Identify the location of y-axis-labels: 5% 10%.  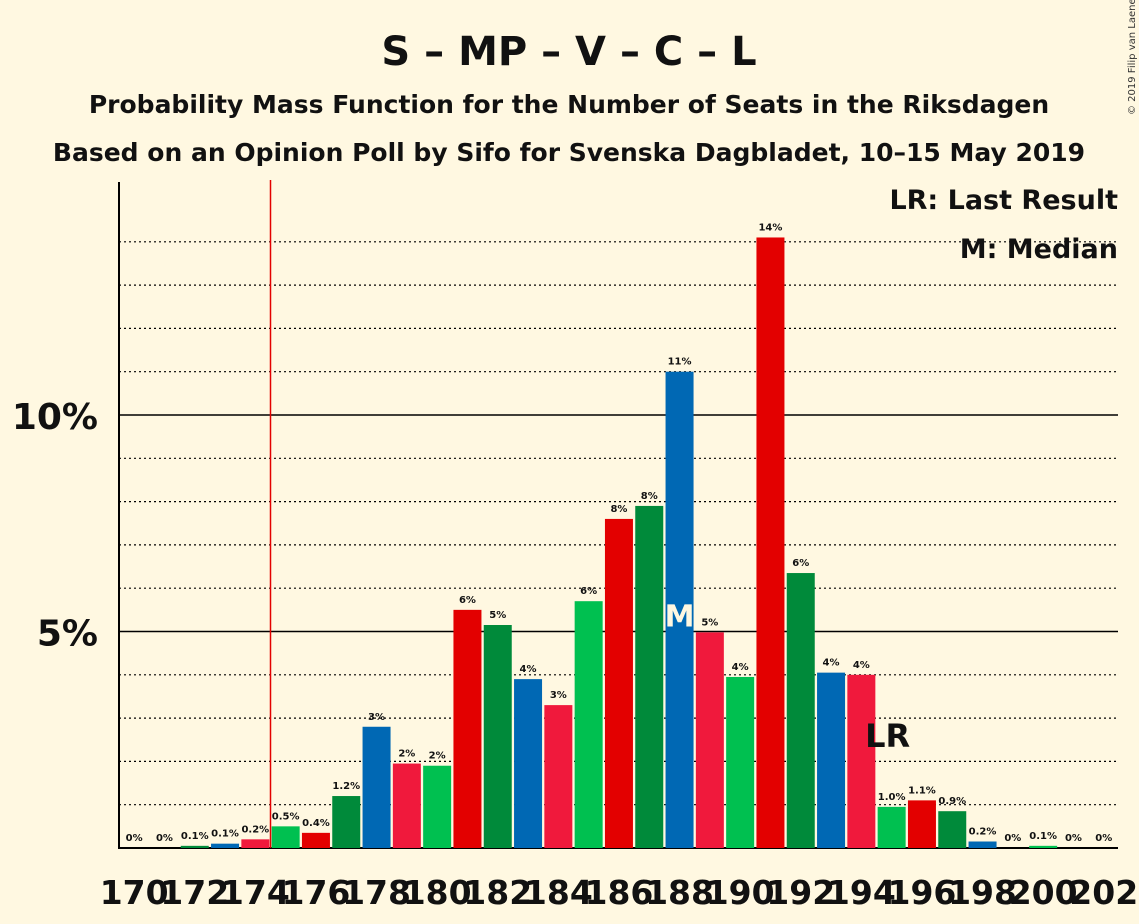
(55, 526).